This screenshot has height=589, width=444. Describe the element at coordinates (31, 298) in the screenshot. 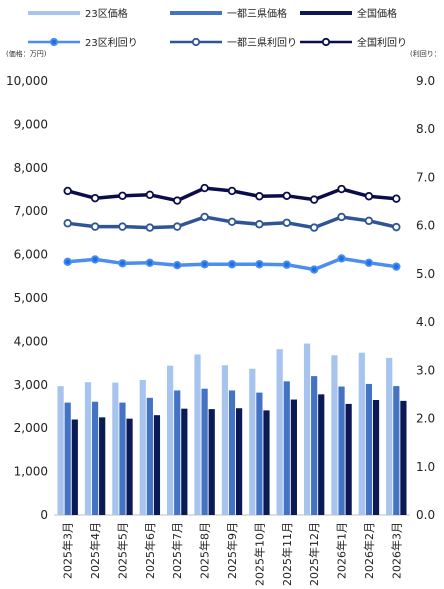

I see `left-tick-label: 5,000` at that location.